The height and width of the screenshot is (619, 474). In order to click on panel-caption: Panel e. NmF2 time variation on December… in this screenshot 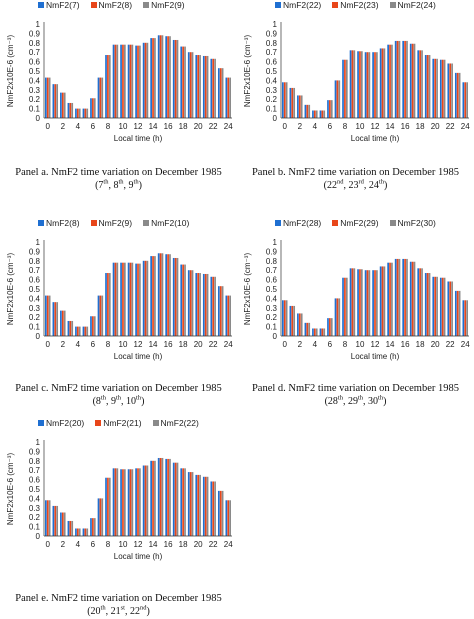, I will do `click(118, 605)`.